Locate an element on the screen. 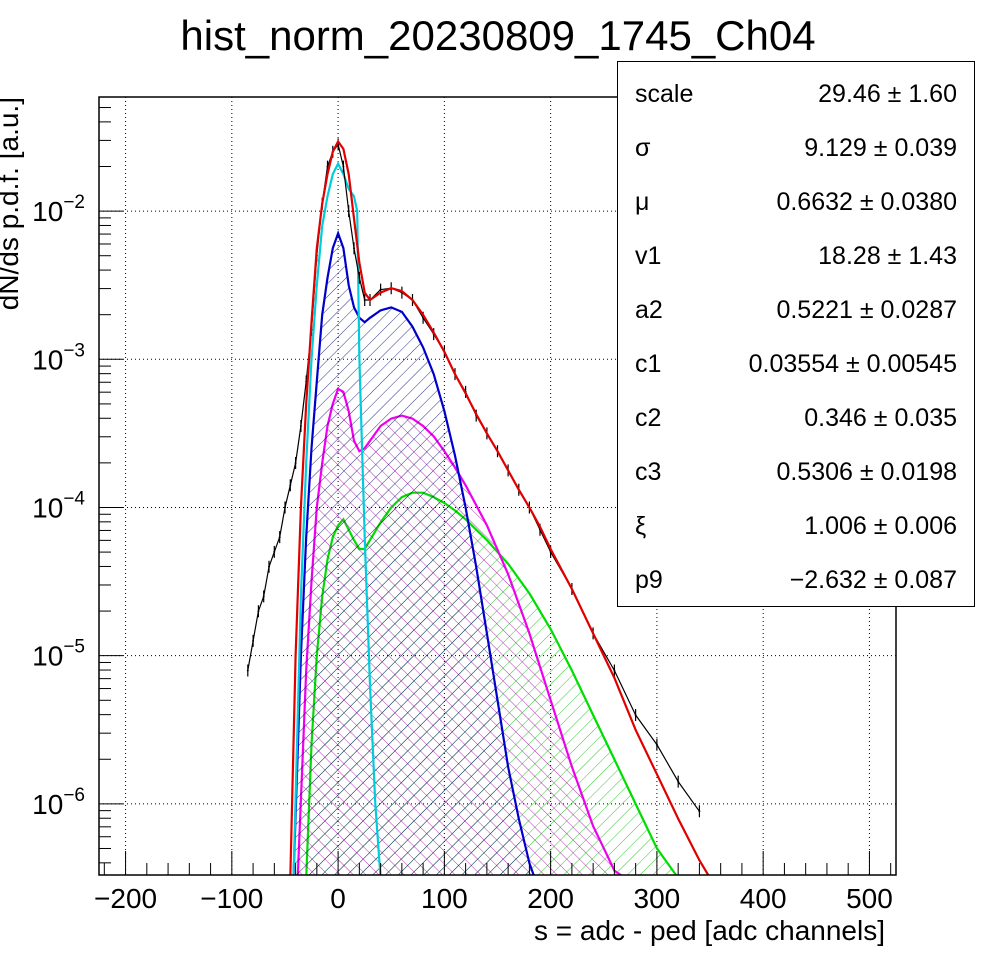 This screenshot has height=972, width=996. stat-name: a2 is located at coordinates (649, 310).